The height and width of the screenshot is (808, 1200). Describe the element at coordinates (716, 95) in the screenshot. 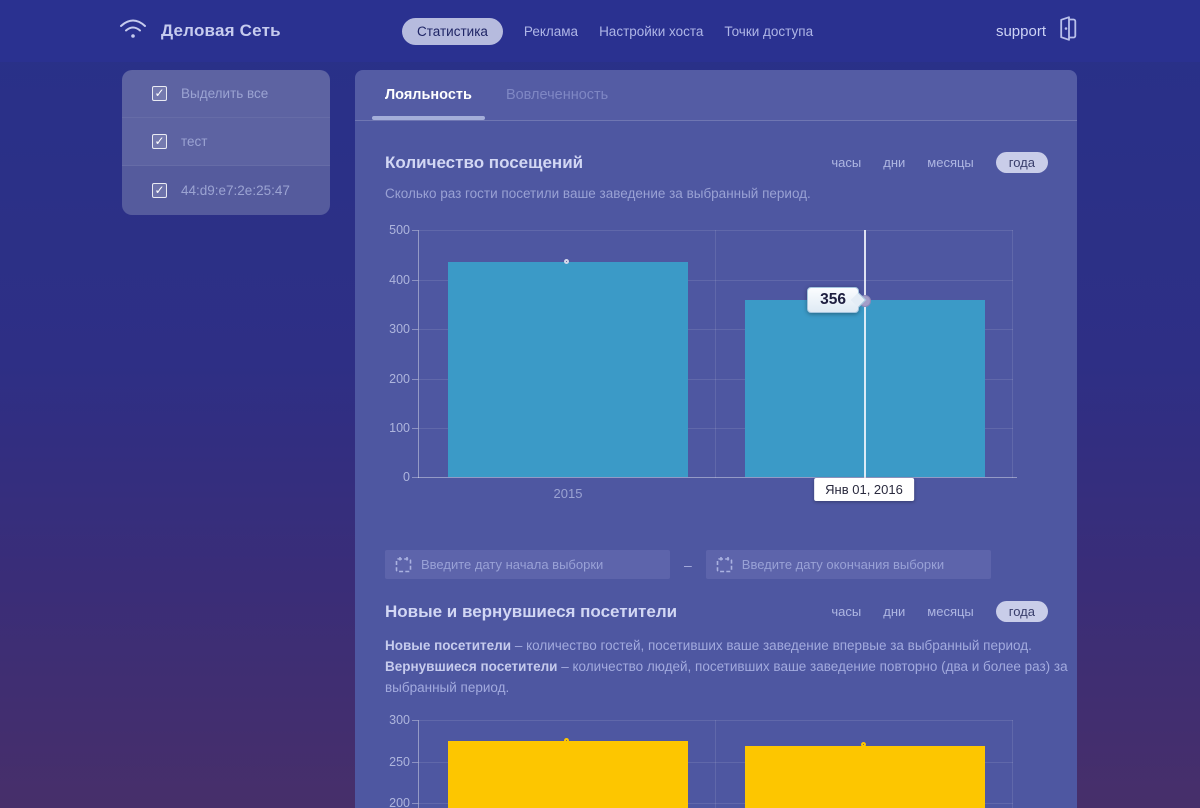

I see `tab-bar: Лояльность Вовлеченность` at that location.